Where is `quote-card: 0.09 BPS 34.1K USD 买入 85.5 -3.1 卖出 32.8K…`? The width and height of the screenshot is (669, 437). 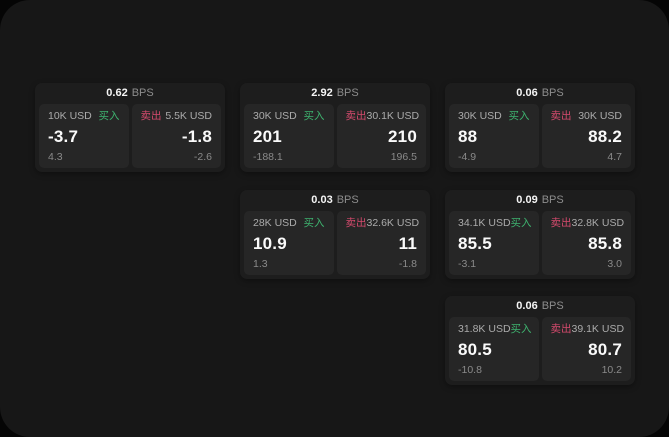
quote-card: 0.09 BPS 34.1K USD 买入 85.5 -3.1 卖出 32.8K… is located at coordinates (540, 234).